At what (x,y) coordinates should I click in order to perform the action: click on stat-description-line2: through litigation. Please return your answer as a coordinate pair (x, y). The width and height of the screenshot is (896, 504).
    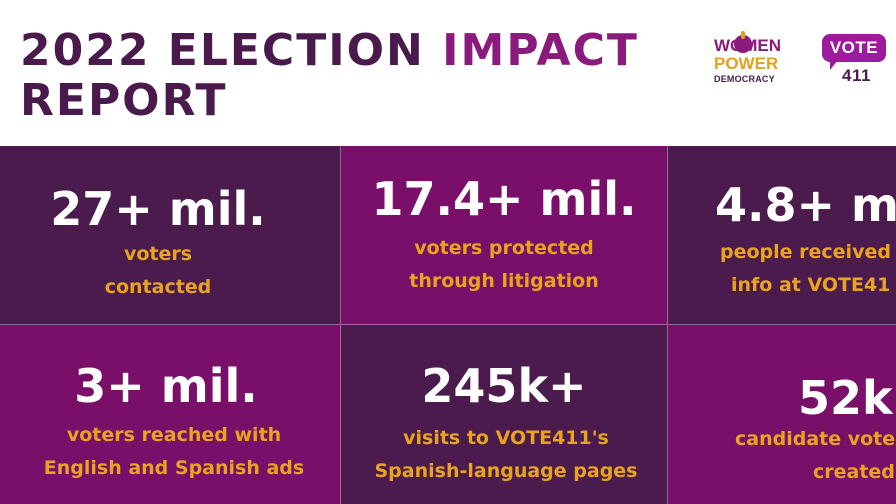
    Looking at the image, I should click on (504, 281).